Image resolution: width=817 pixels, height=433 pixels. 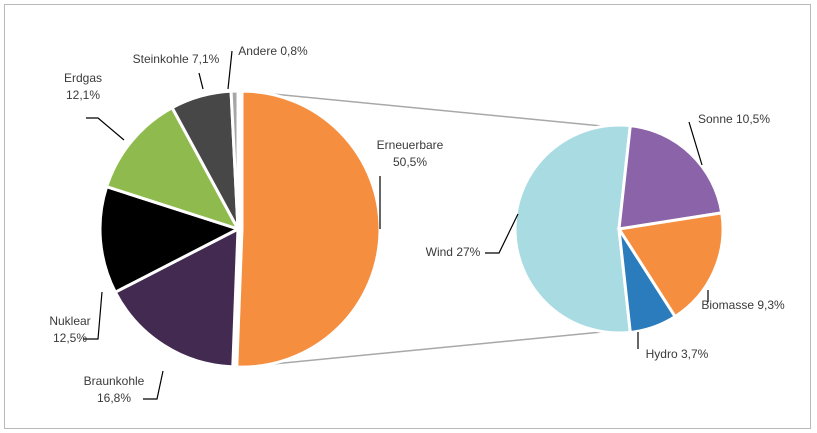 I want to click on breakdown-pie, so click(x=619, y=229).